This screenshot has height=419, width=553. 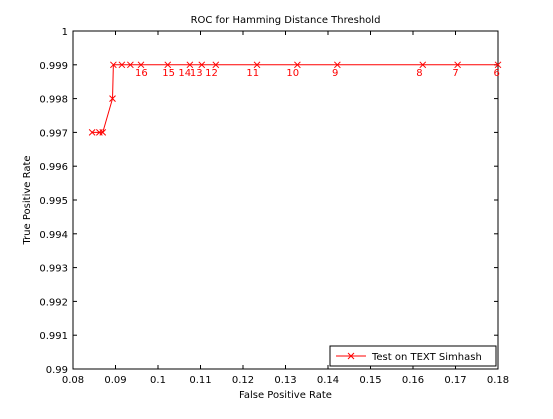 I want to click on threshold-label: 10, so click(x=292, y=73).